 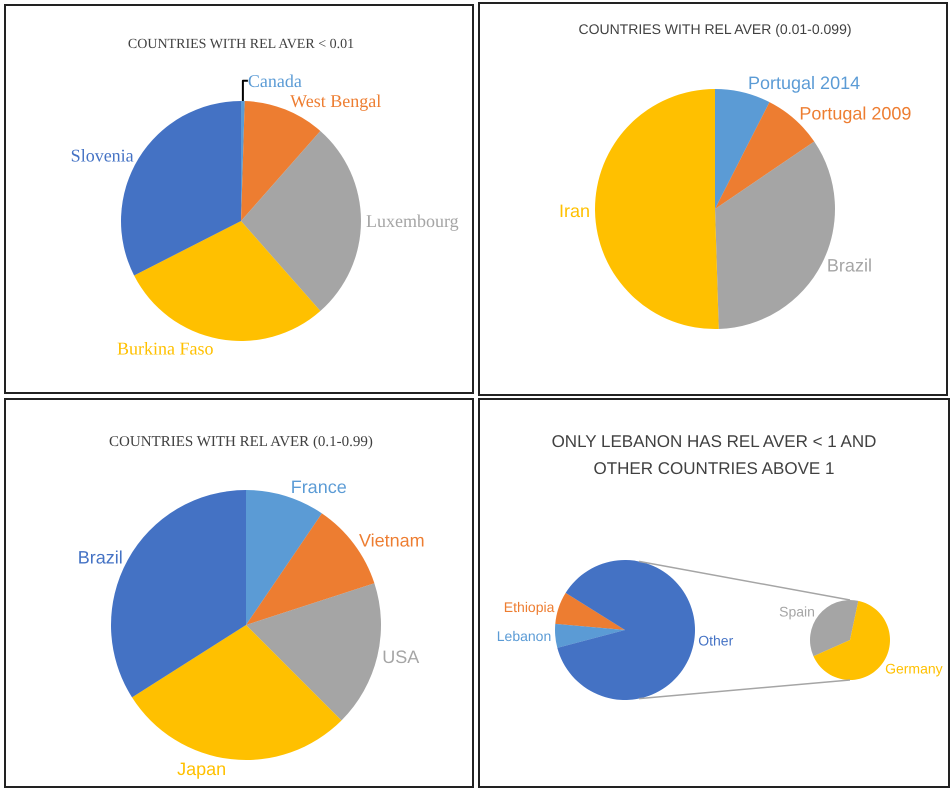 What do you see at coordinates (797, 612) in the screenshot?
I see `slice-label: Spain` at bounding box center [797, 612].